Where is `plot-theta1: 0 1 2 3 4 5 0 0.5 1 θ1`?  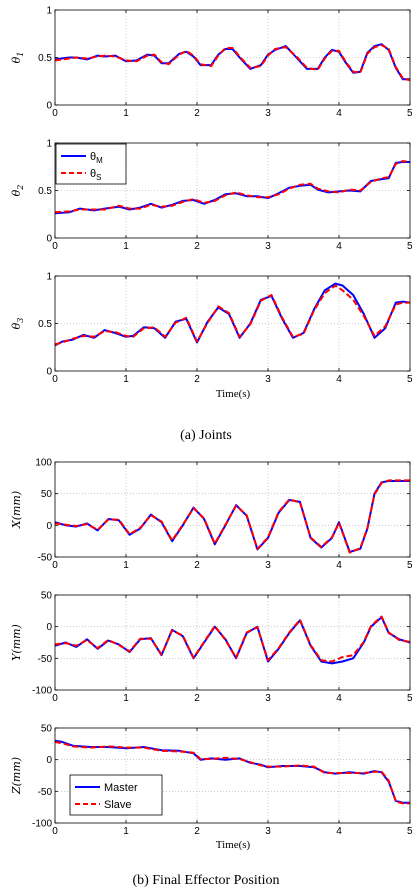
plot-theta1: 0 1 2 3 4 5 0 0.5 1 θ1 is located at coordinates (211, 63).